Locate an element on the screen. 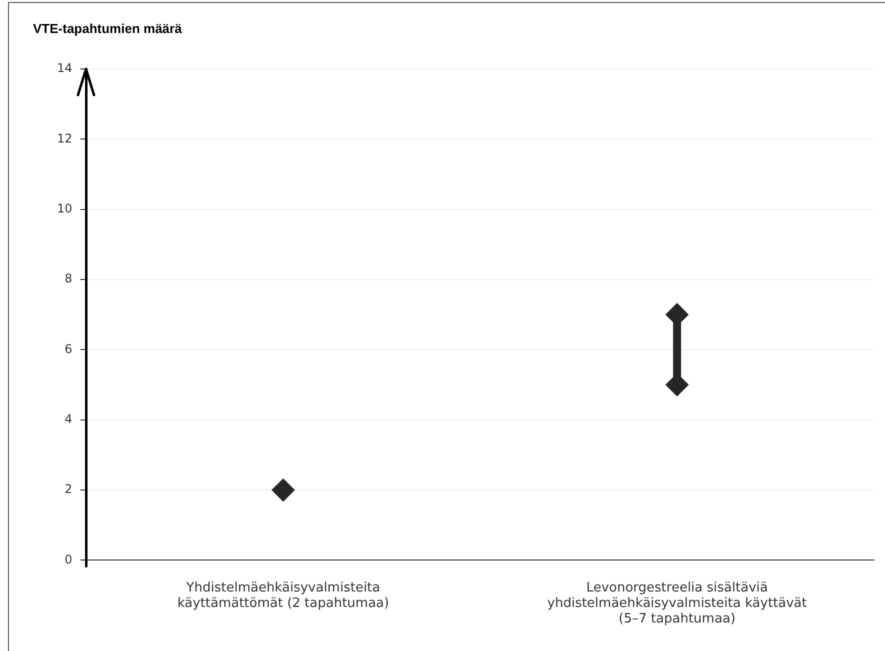 The width and height of the screenshot is (885, 651). y-tick-label: 4 is located at coordinates (68, 419).